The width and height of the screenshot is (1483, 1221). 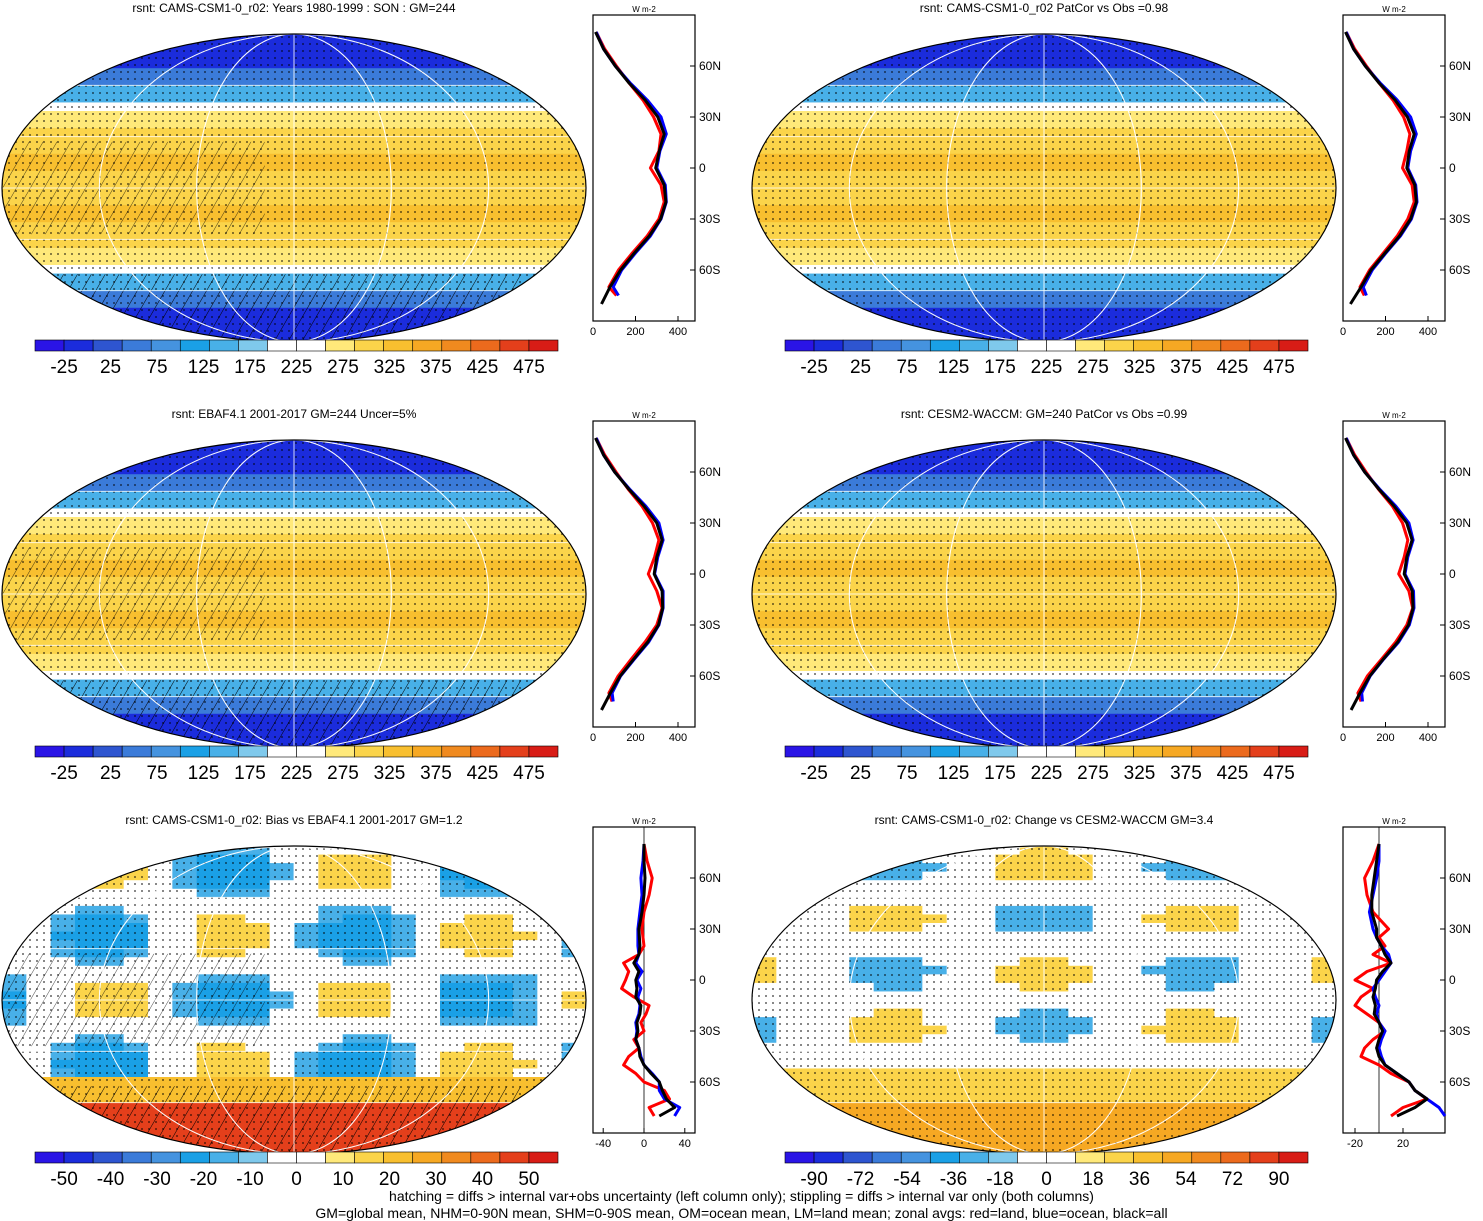 What do you see at coordinates (483, 773) in the screenshot?
I see `colorbar-tick-label: 425` at bounding box center [483, 773].